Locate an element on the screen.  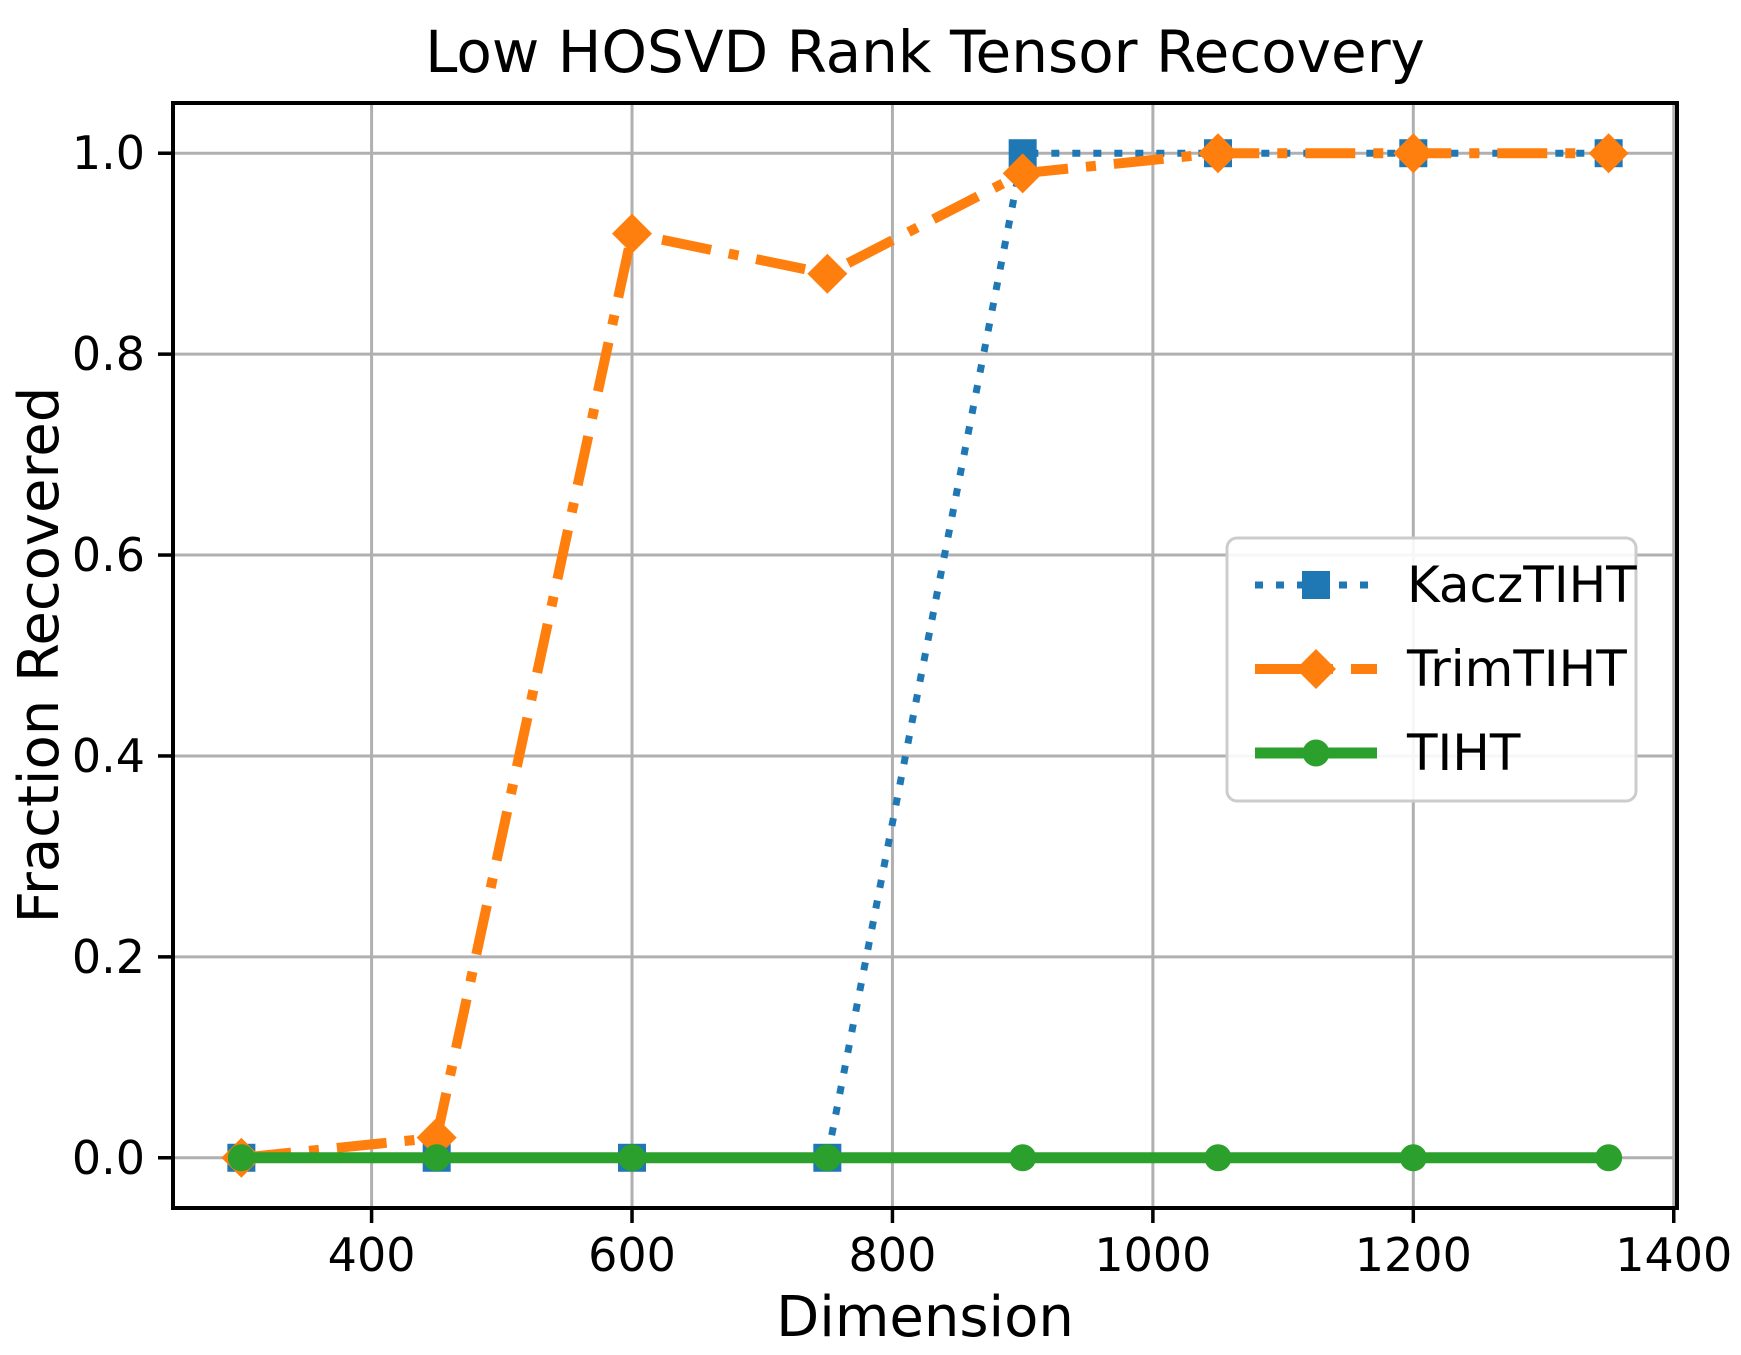
legend-marker-trimtiht is located at coordinates (1316, 669).